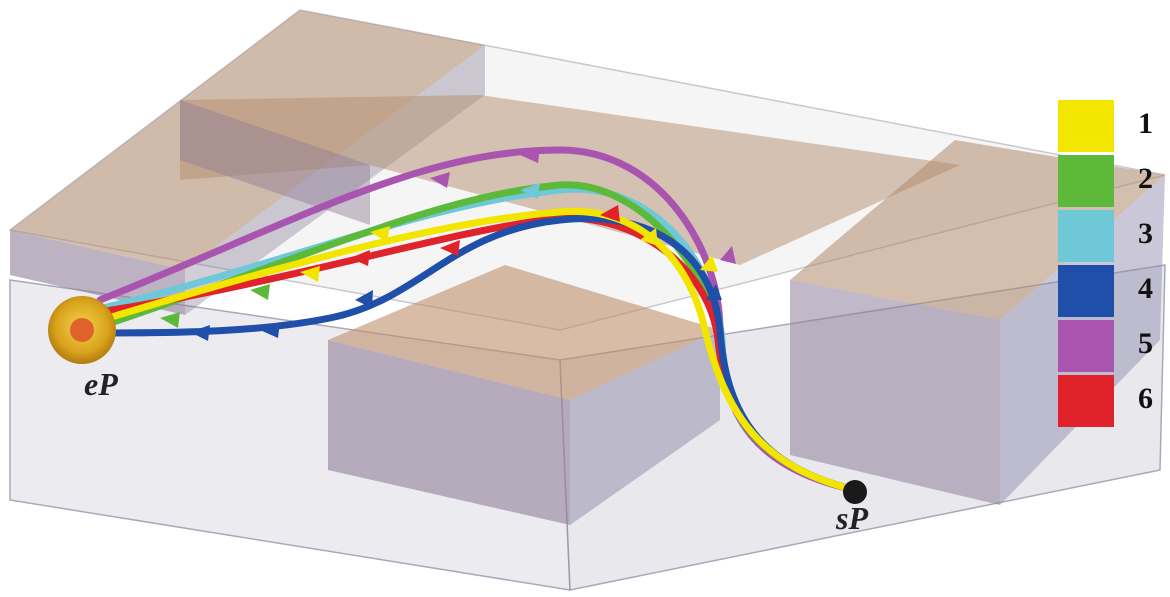 The height and width of the screenshot is (597, 1170). I want to click on start-point-label: sP, so click(852, 518).